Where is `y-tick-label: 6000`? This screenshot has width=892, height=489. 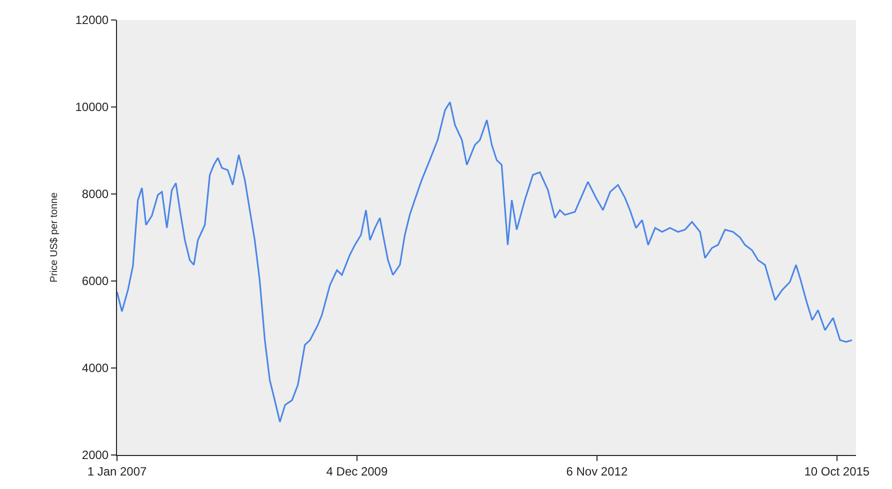 y-tick-label: 6000 is located at coordinates (95, 281).